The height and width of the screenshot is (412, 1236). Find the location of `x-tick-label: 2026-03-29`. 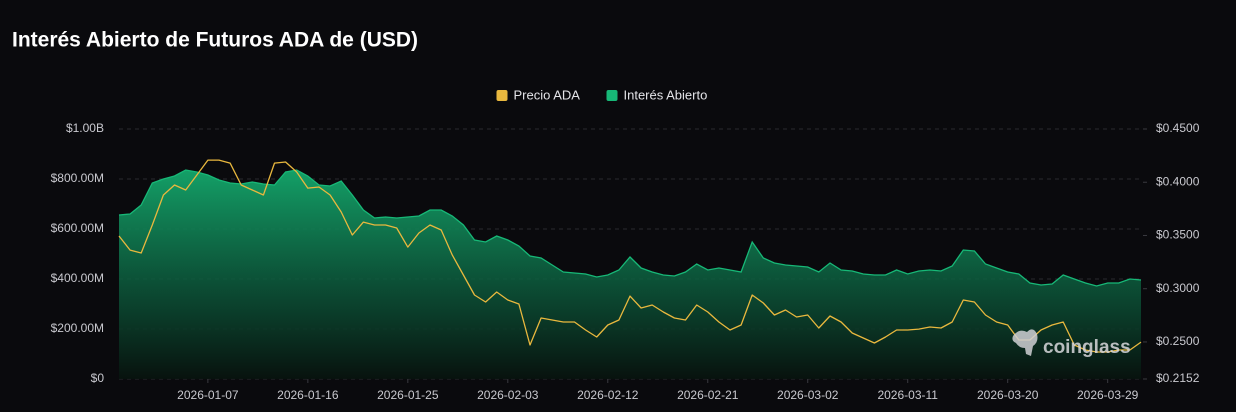

x-tick-label: 2026-03-29 is located at coordinates (1108, 395).